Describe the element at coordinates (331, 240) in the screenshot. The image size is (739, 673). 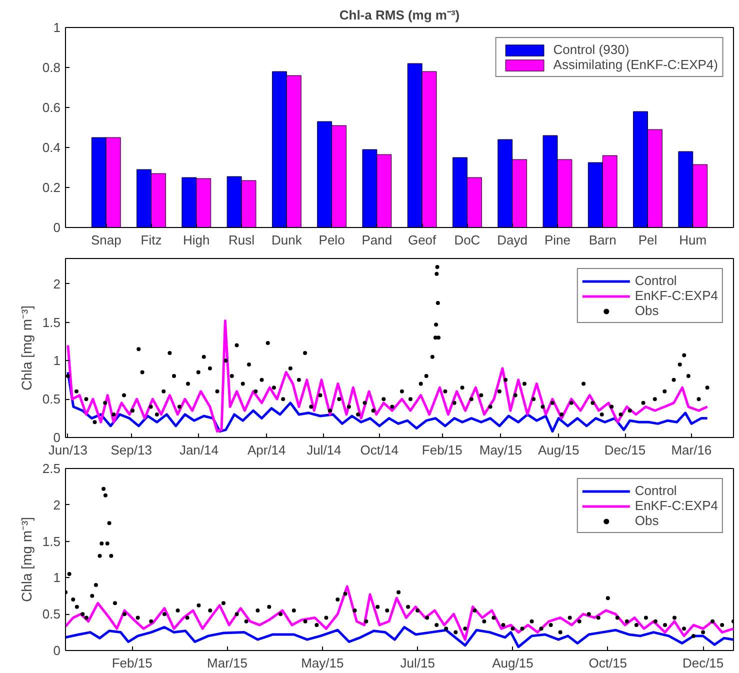
I see `x-tick-label: Pelo` at that location.